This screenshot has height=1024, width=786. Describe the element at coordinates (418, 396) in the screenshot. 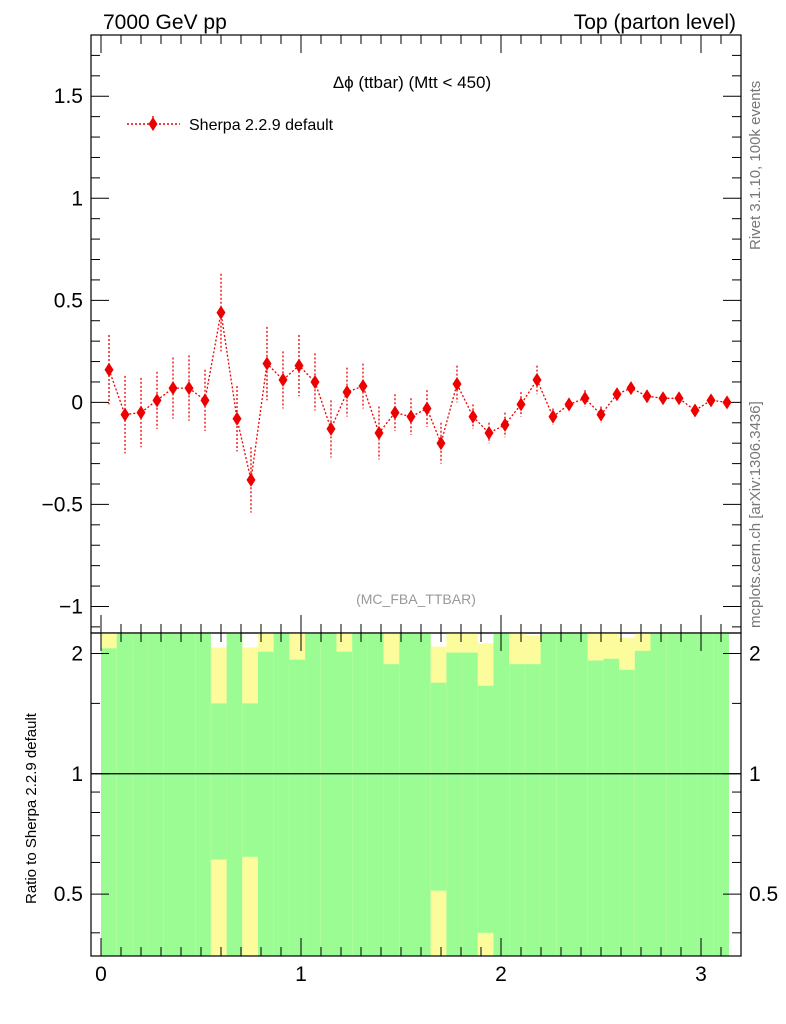

I see `series-line` at that location.